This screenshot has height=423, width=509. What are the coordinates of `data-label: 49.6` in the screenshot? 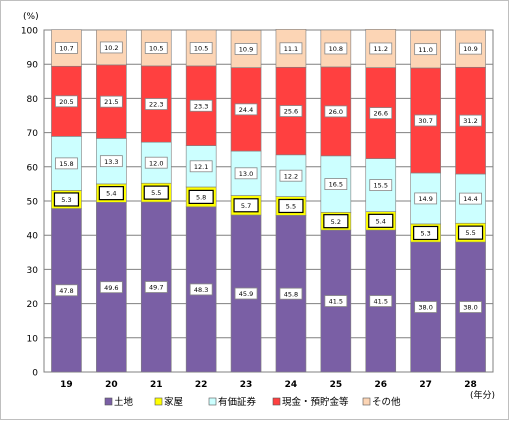 It's located at (111, 288).